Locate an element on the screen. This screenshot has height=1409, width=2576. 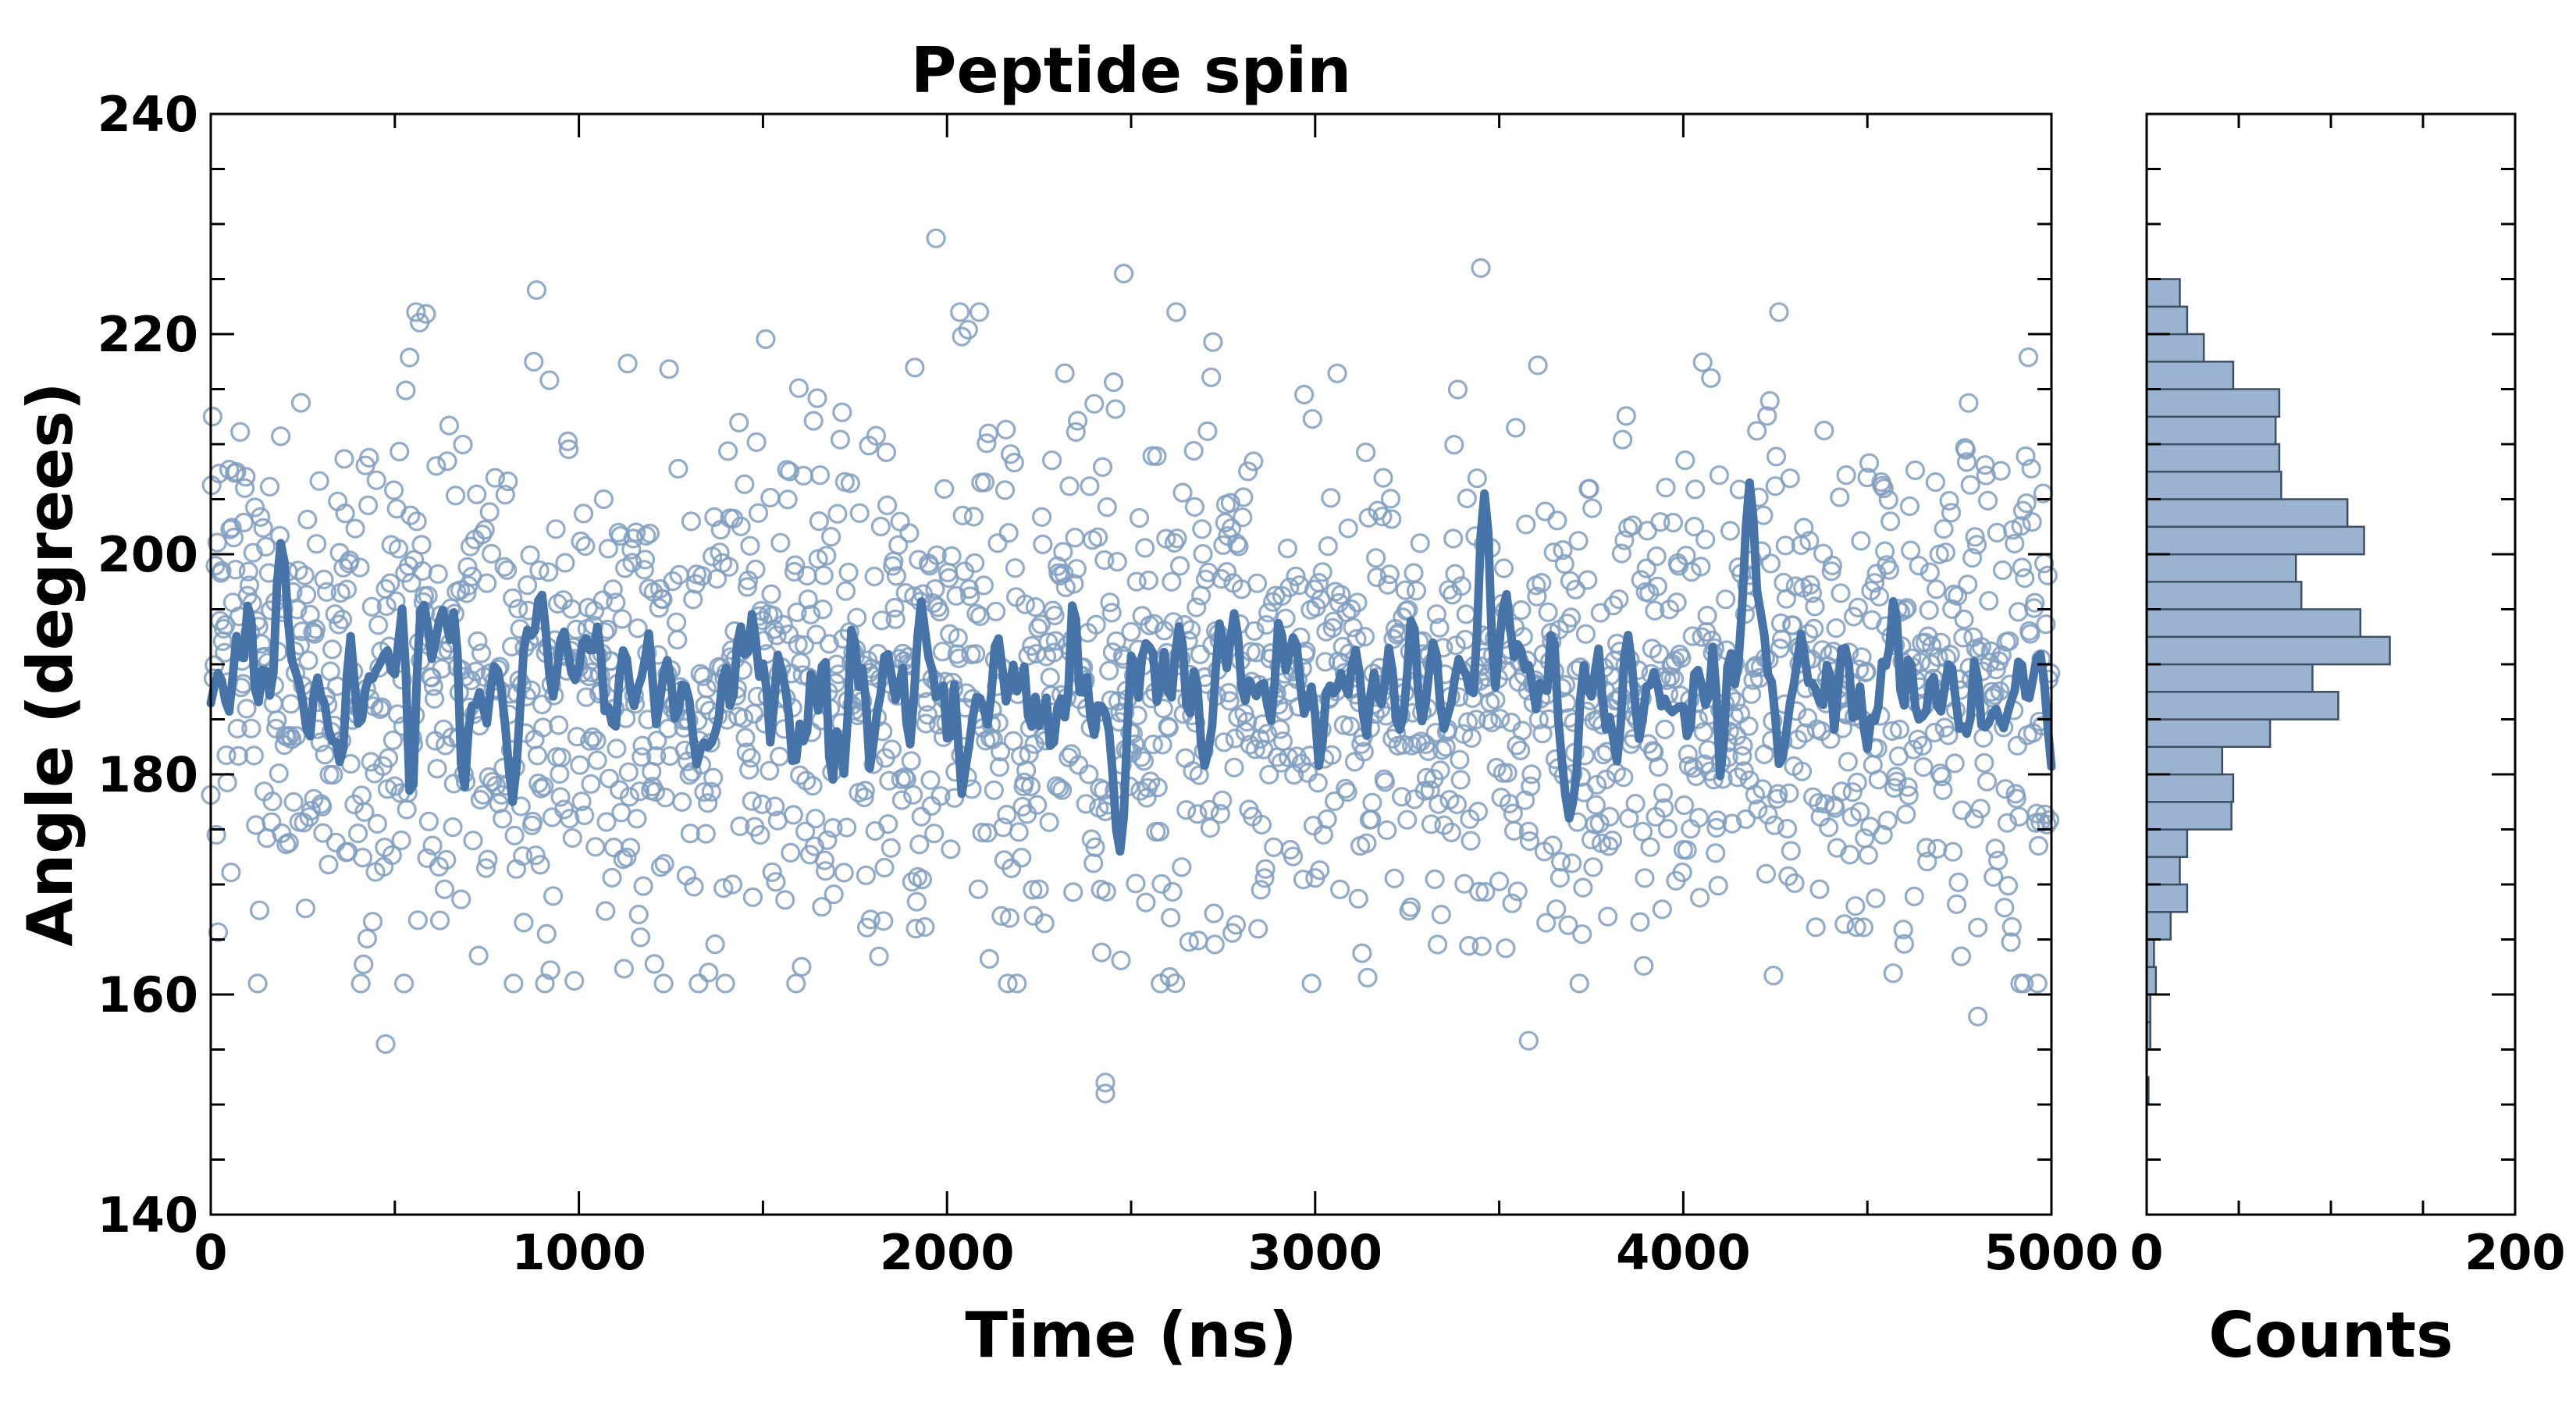
histogram-x-tick-label: 0 is located at coordinates (2146, 1252).